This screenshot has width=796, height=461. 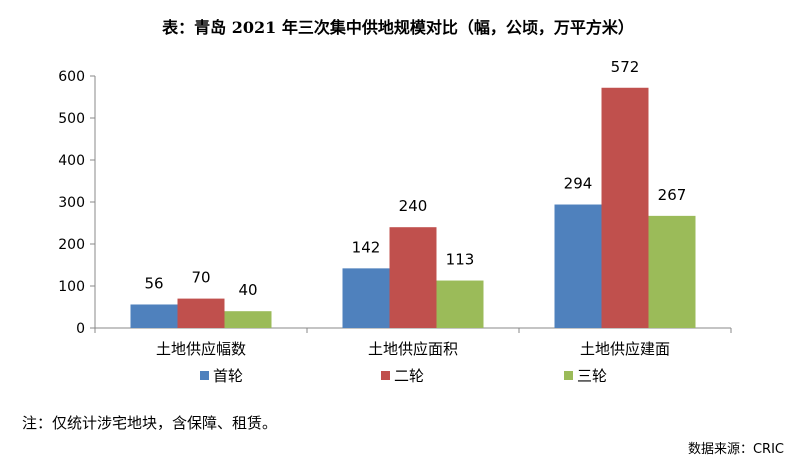 What do you see at coordinates (71, 203) in the screenshot?
I see `y-tick-label: 300` at bounding box center [71, 203].